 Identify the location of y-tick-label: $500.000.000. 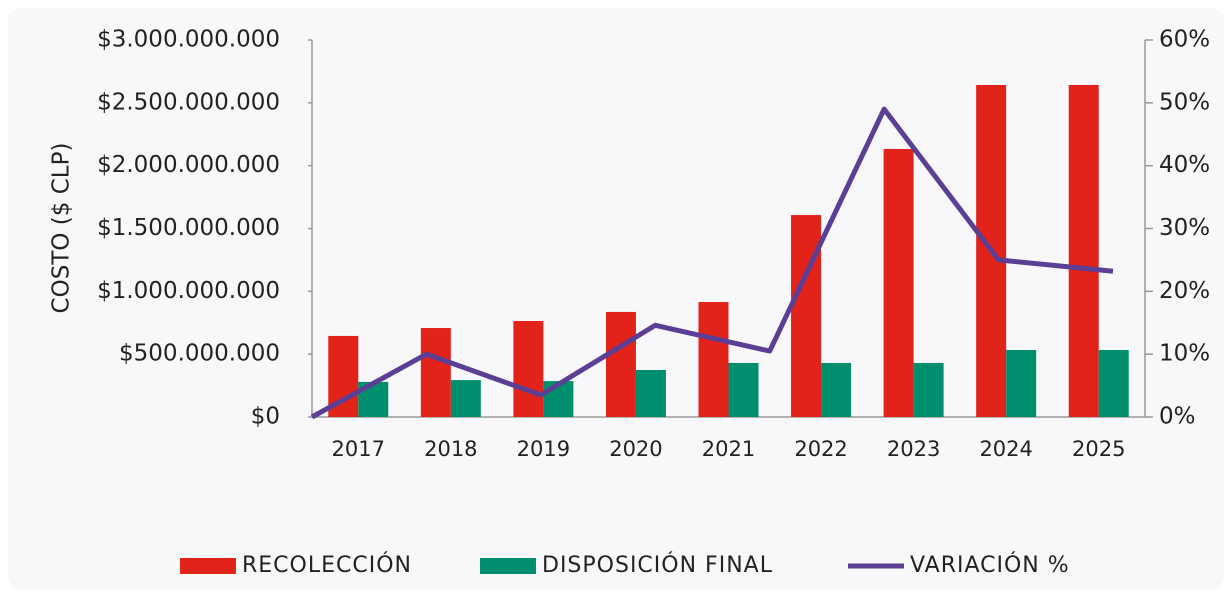
(199, 354).